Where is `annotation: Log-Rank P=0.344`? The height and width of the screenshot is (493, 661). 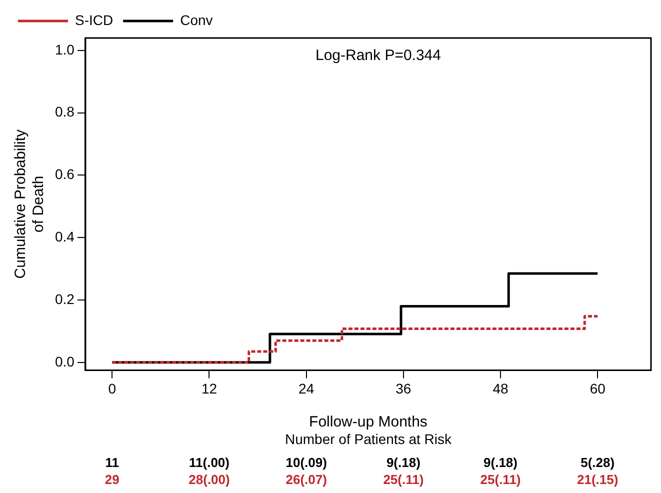 annotation: Log-Rank P=0.344 is located at coordinates (378, 55).